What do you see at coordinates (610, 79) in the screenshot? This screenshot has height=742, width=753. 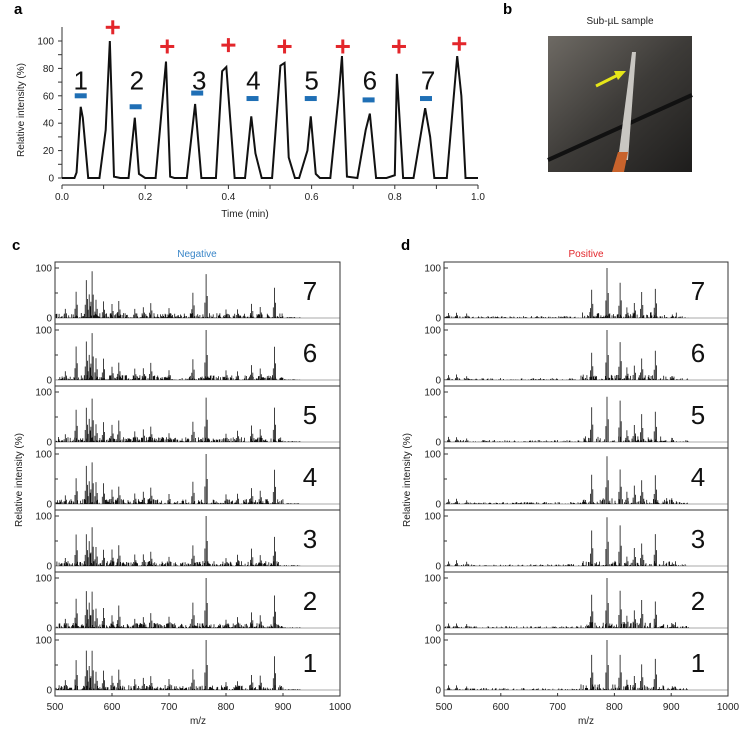 I see `arrow-icon` at bounding box center [610, 79].